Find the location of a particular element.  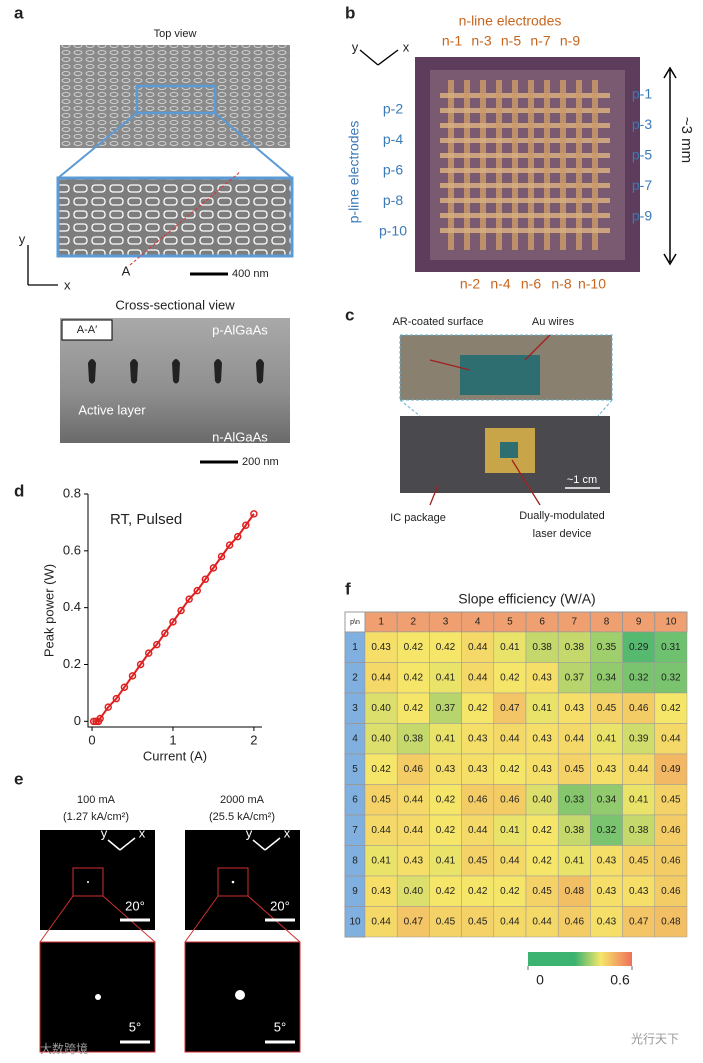

2: p-5 is located at coordinates (642, 155).